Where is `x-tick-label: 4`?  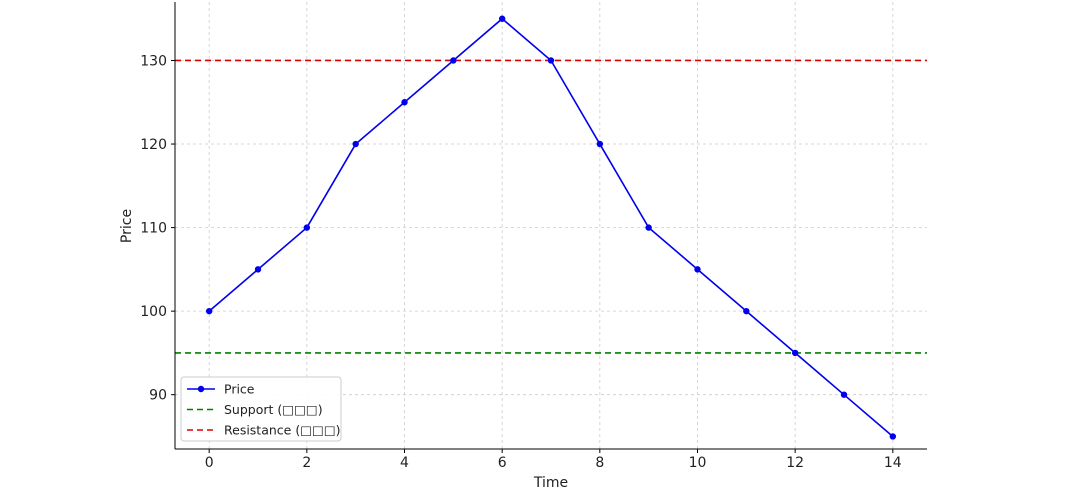
x-tick-label: 4 is located at coordinates (404, 463).